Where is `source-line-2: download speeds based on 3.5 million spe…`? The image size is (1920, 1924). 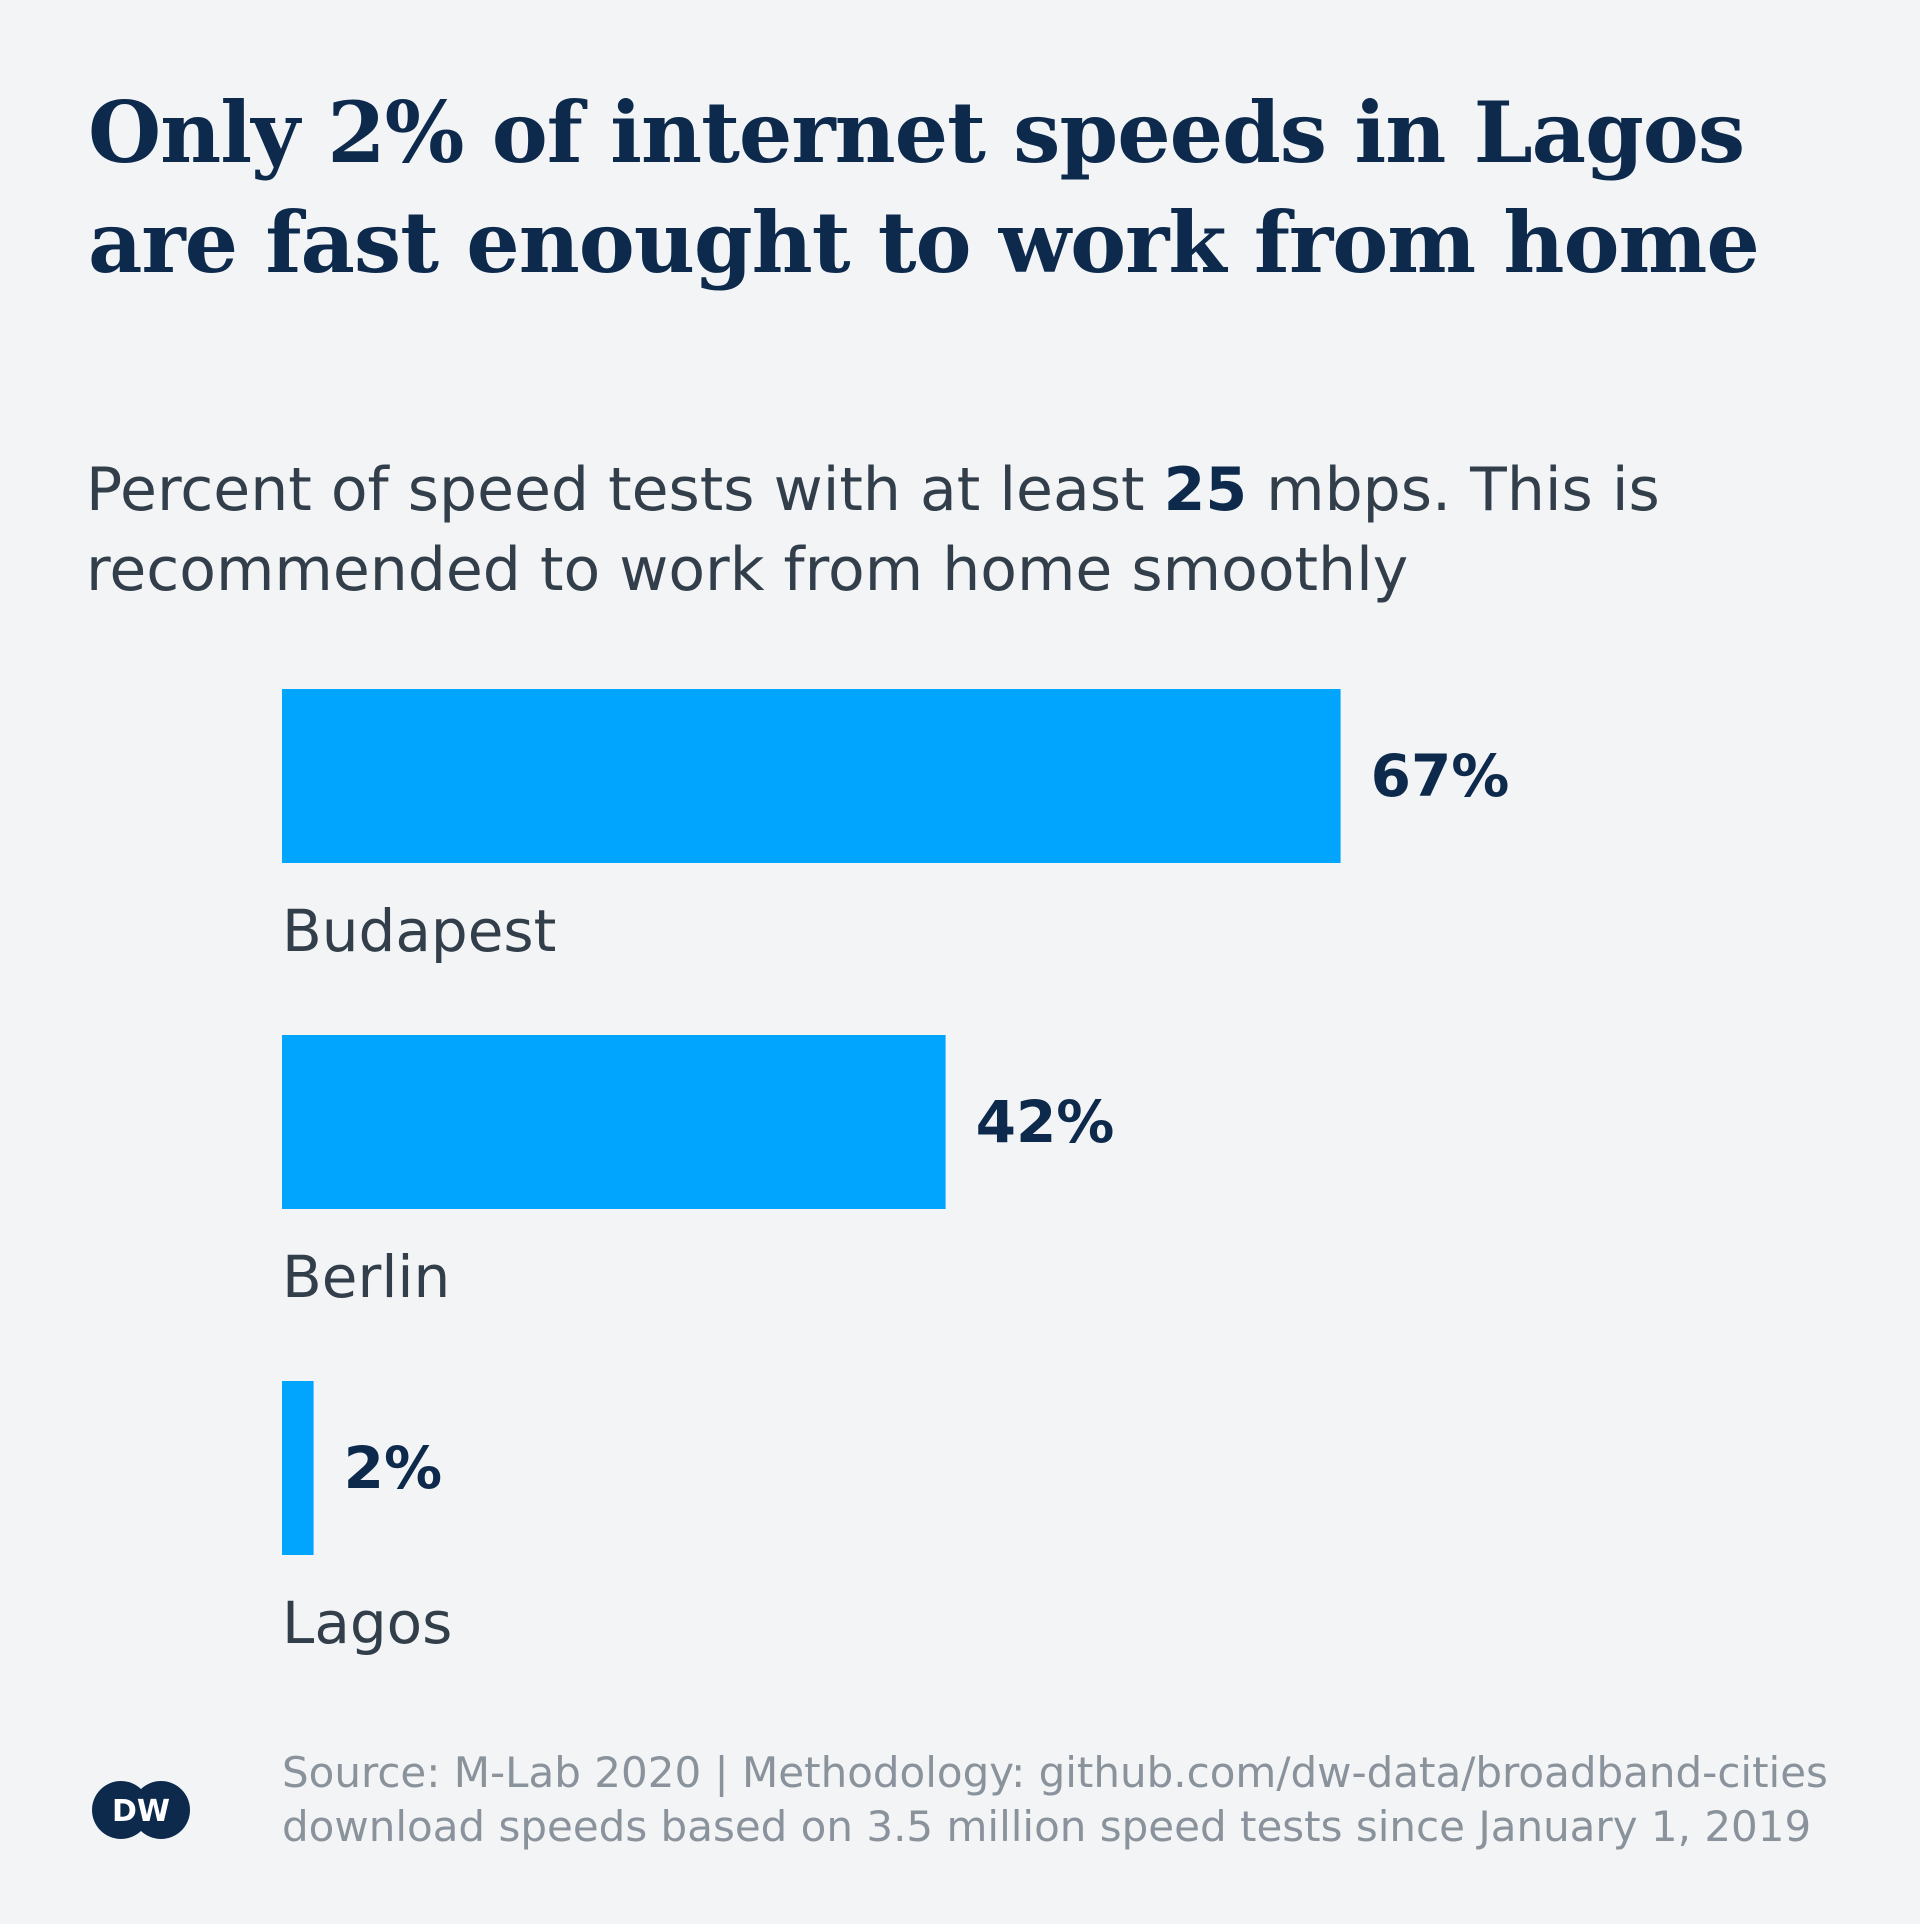
source-line-2: download speeds based on 3.5 million spe… is located at coordinates (1047, 1826).